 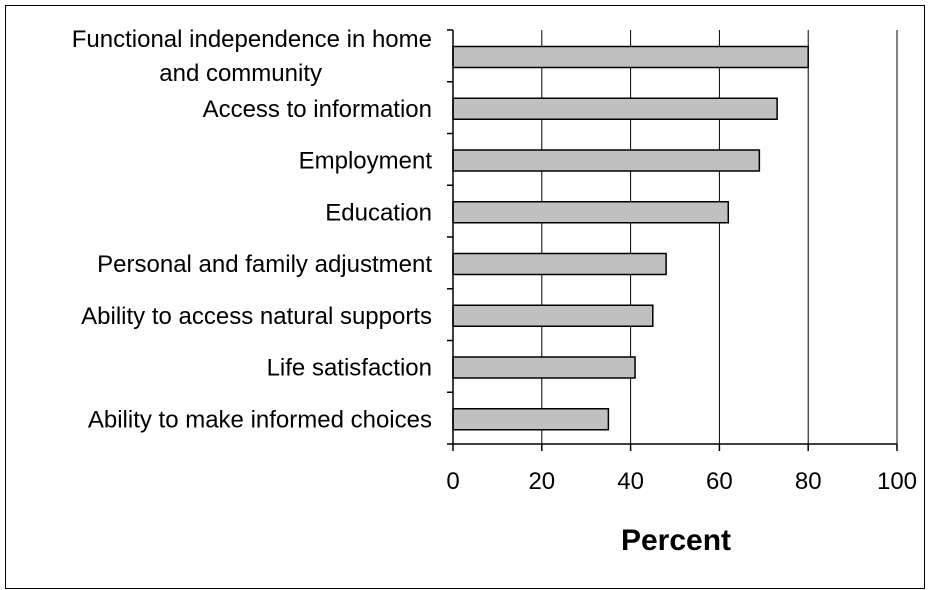 What do you see at coordinates (719, 481) in the screenshot?
I see `x-tick-label-60: 60` at bounding box center [719, 481].